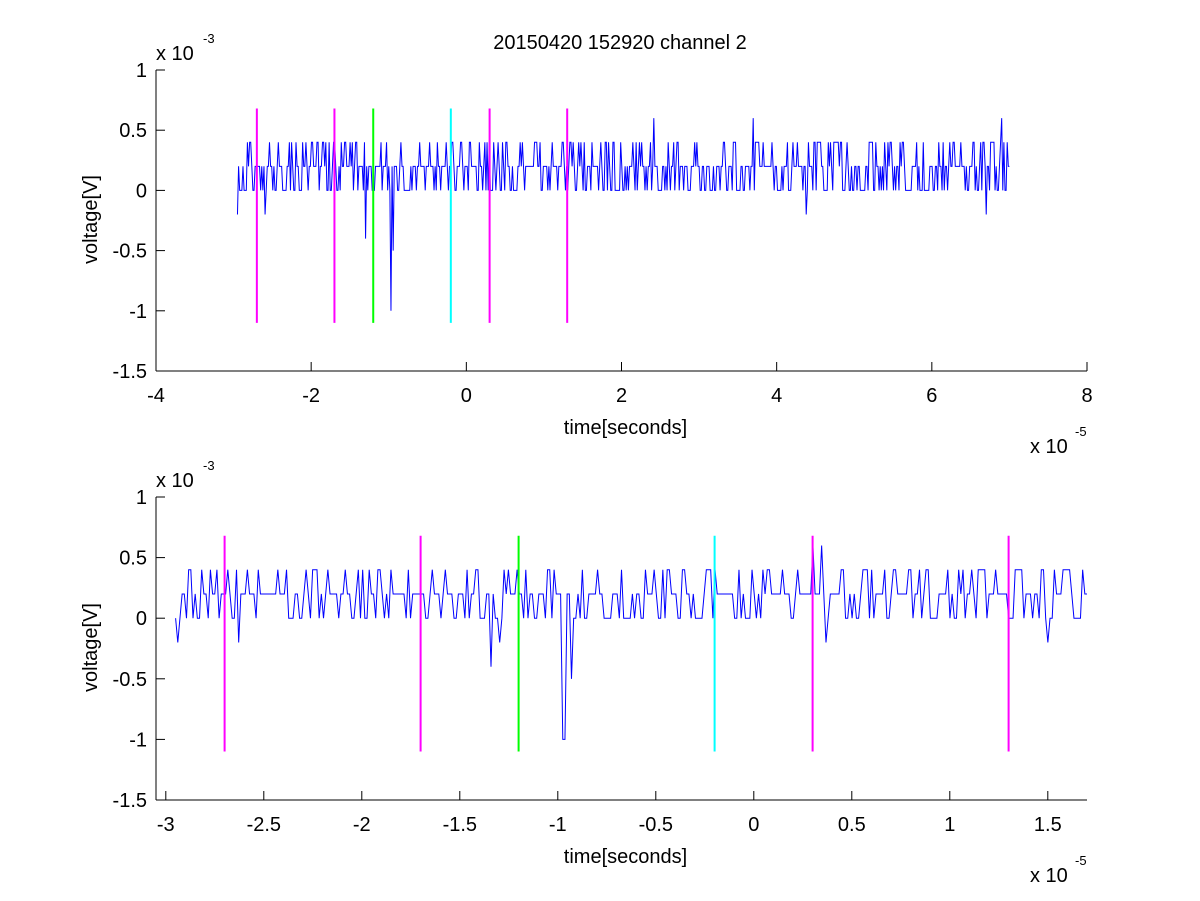  I want to click on x-tick-label: 4, so click(776, 396).